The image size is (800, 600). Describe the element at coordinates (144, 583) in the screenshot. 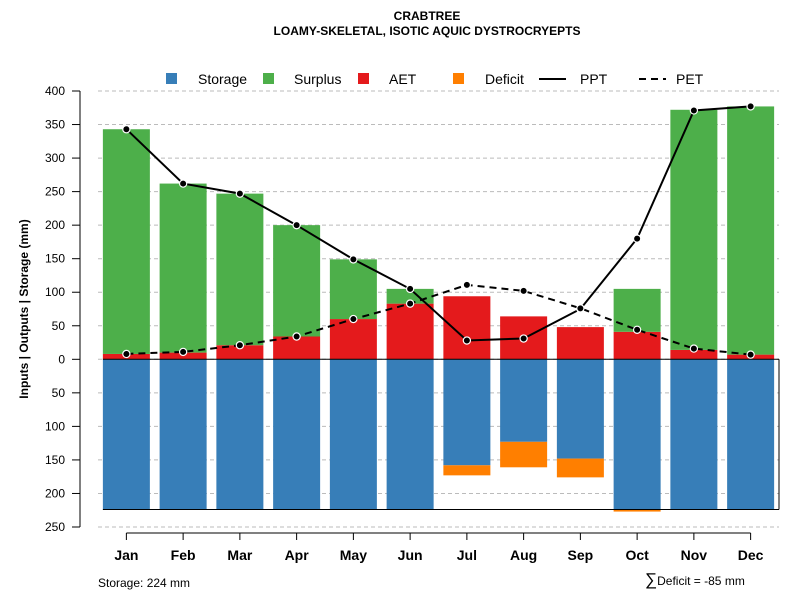

I see `storage-note: Storage: 224 mm` at that location.